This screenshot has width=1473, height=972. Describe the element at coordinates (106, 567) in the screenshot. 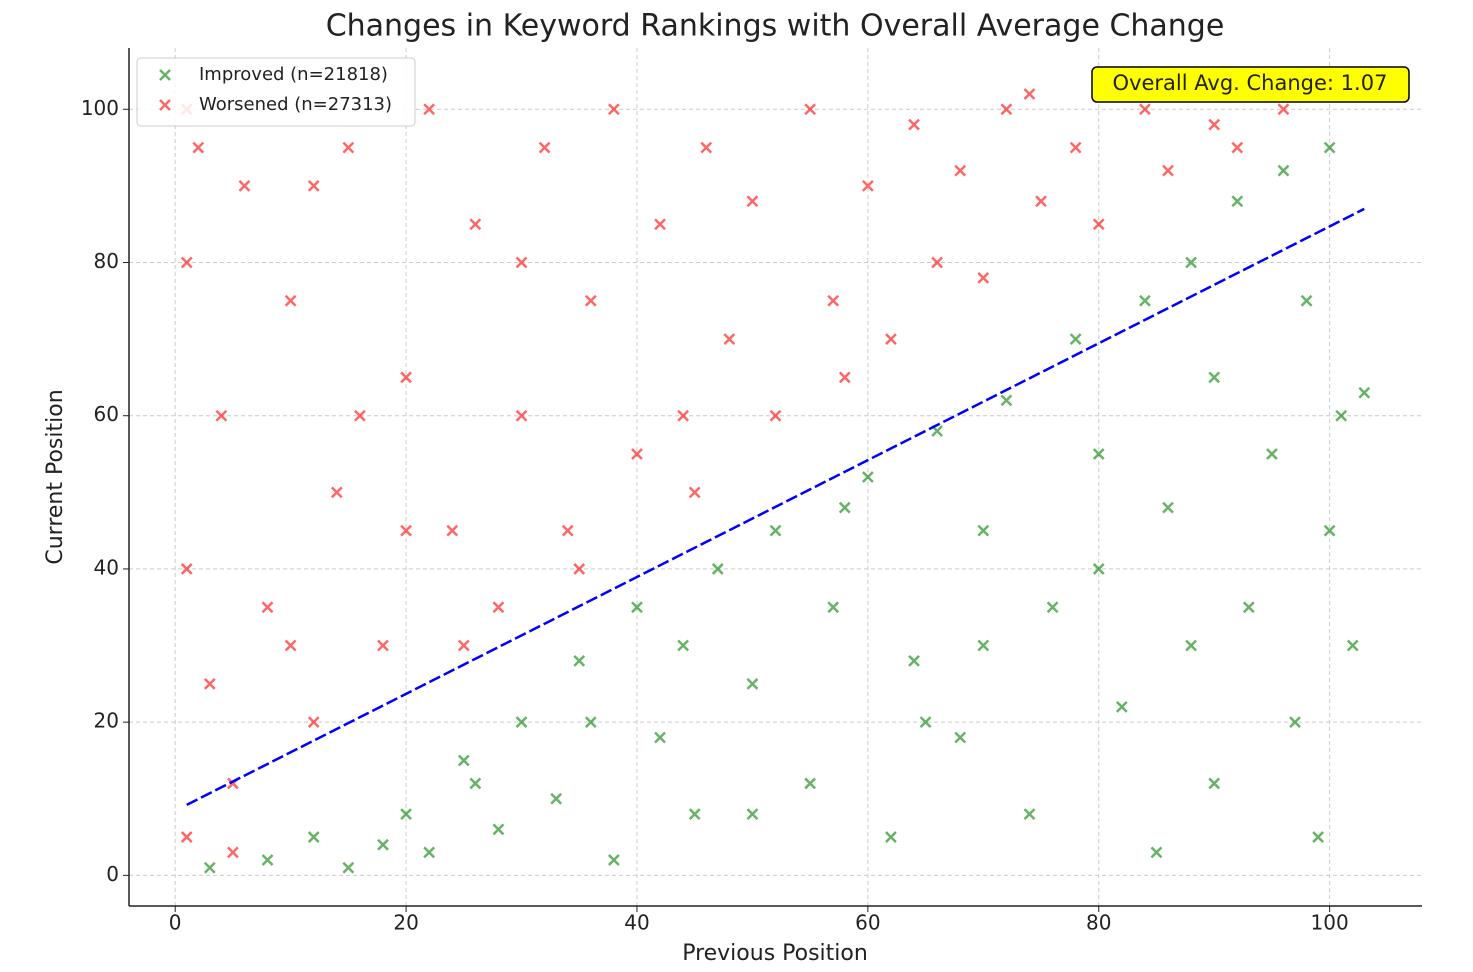

I see `y-tick-label: 40` at that location.